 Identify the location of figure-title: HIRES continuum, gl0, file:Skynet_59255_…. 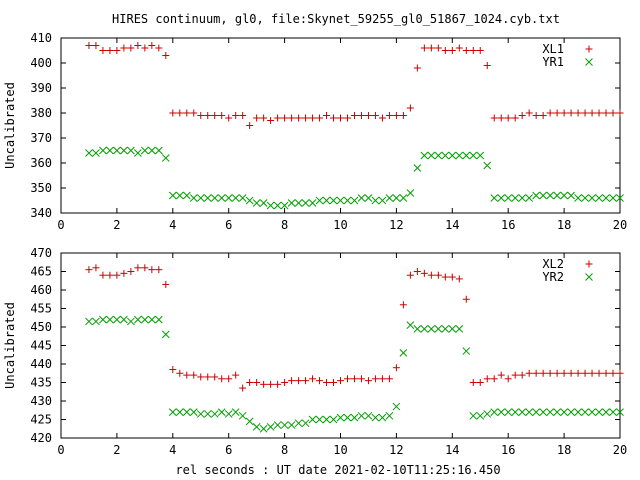
(336, 19).